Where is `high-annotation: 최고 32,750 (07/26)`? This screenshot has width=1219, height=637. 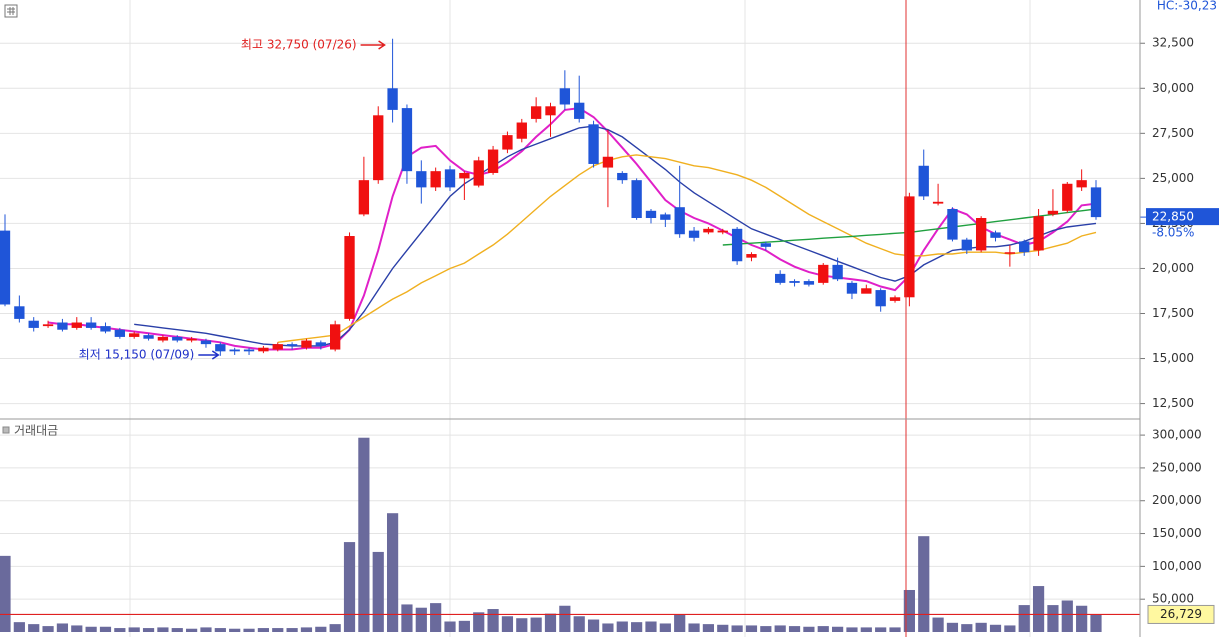
high-annotation: 최고 32,750 (07/26) is located at coordinates (299, 45).